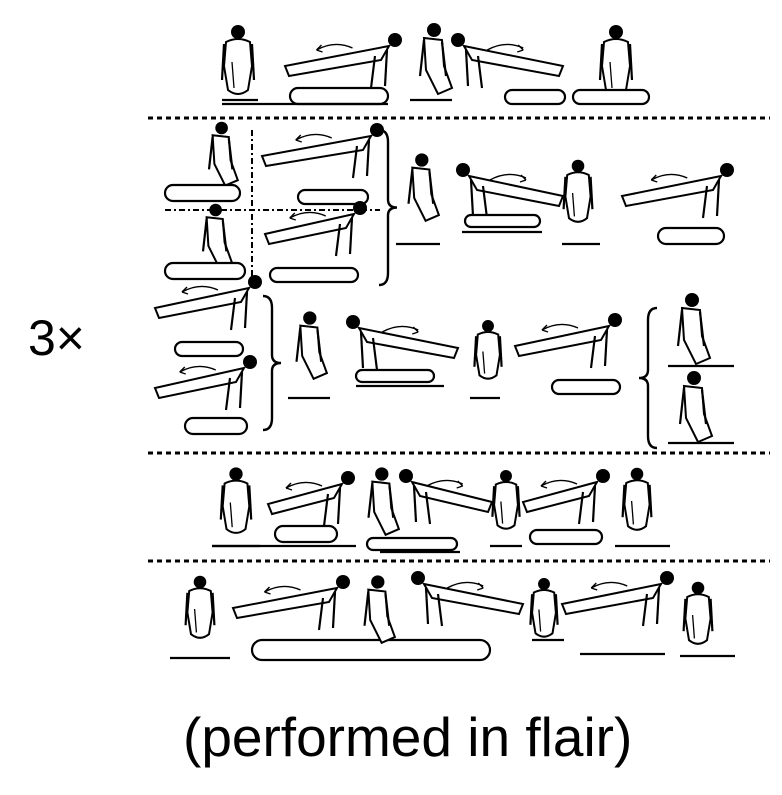 This screenshot has width=782, height=795. I want to click on caption: (performed in flair), so click(408, 737).